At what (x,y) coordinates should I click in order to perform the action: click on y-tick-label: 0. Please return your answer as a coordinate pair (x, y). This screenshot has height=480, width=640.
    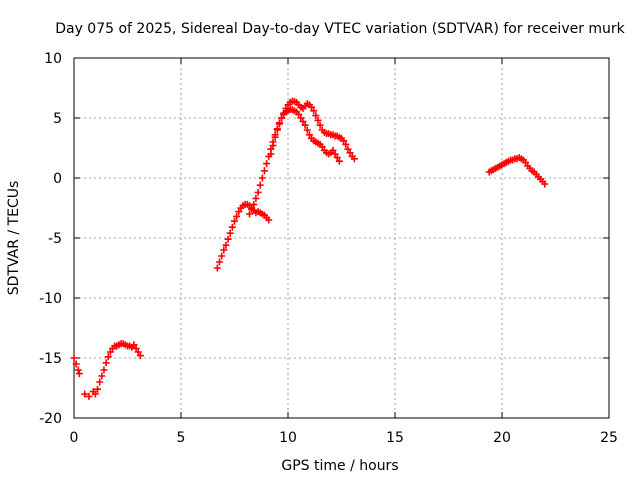
    Looking at the image, I should click on (57, 179).